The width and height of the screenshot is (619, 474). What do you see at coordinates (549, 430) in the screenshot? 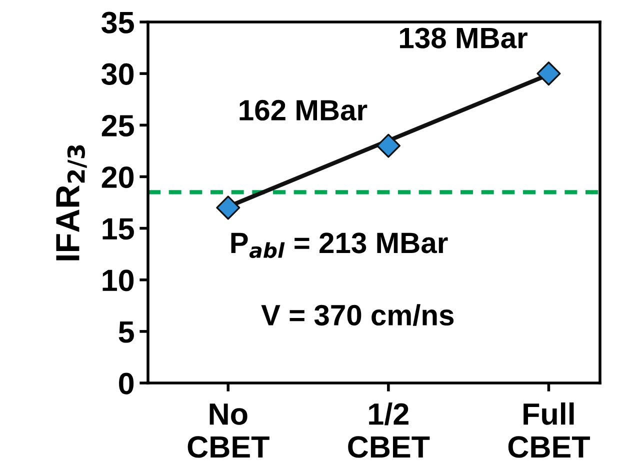
I see `x-tick-label: Full CBET` at bounding box center [549, 430].